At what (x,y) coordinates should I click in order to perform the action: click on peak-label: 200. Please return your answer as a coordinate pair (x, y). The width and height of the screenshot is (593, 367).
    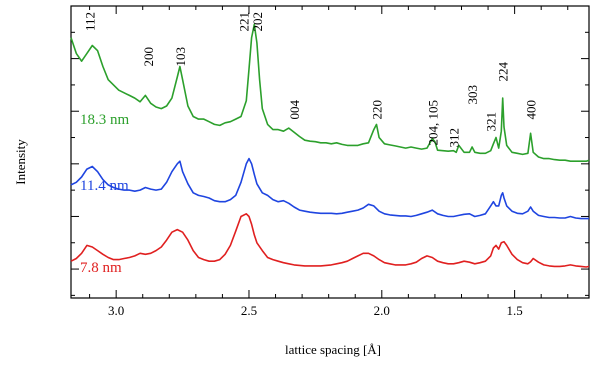
    Looking at the image, I should click on (148, 57).